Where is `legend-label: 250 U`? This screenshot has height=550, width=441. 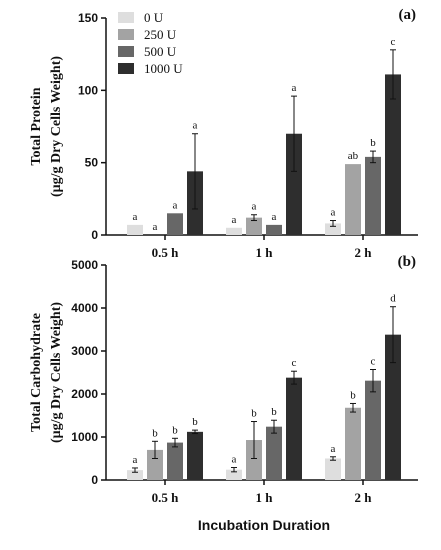 legend-label: 250 U is located at coordinates (160, 34).